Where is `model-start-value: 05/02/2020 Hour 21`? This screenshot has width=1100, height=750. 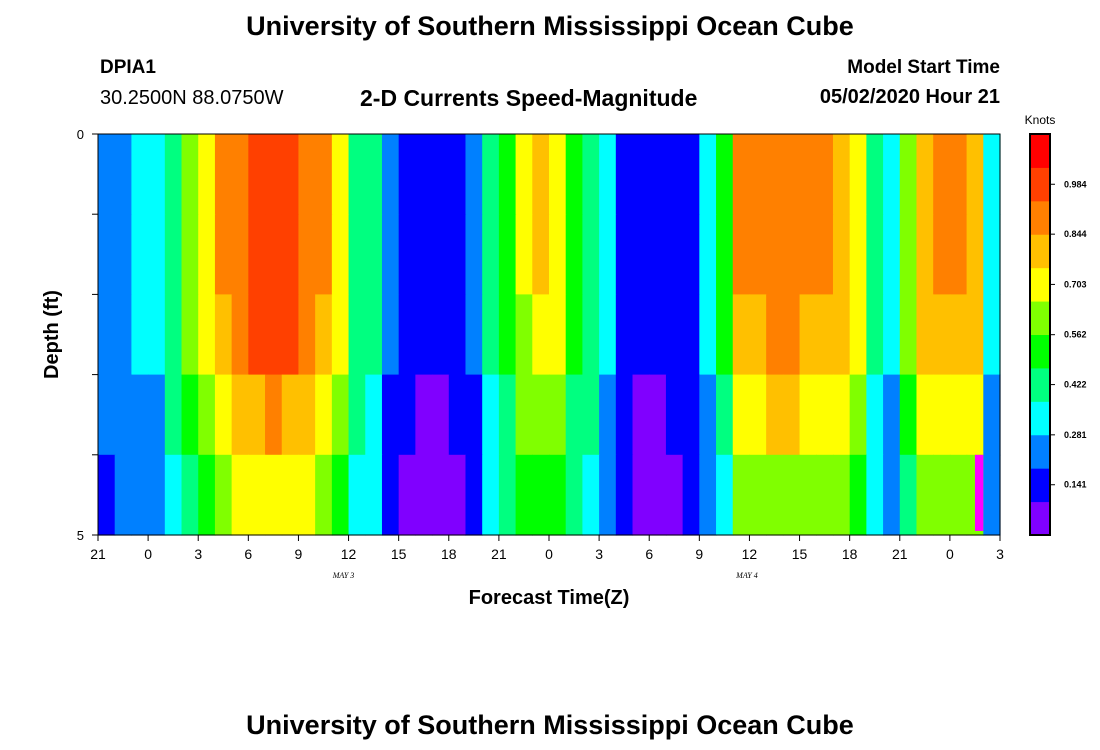
model-start-value: 05/02/2020 Hour 21 is located at coordinates (909, 97).